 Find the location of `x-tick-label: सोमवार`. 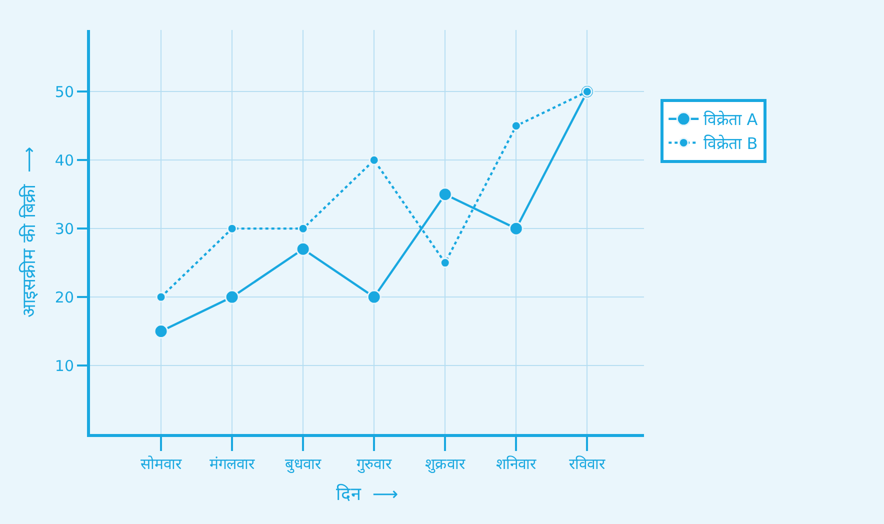

x-tick-label: सोमवार is located at coordinates (161, 464).